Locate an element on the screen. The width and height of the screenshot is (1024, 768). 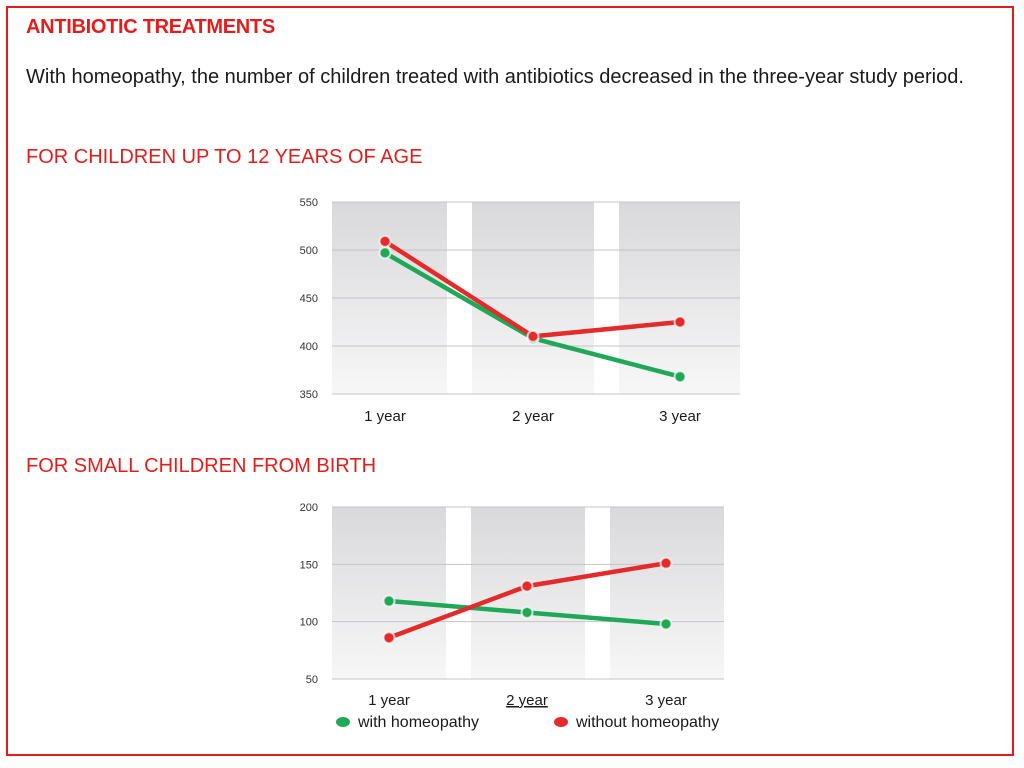
legend-label: without homeopathy is located at coordinates (648, 722).